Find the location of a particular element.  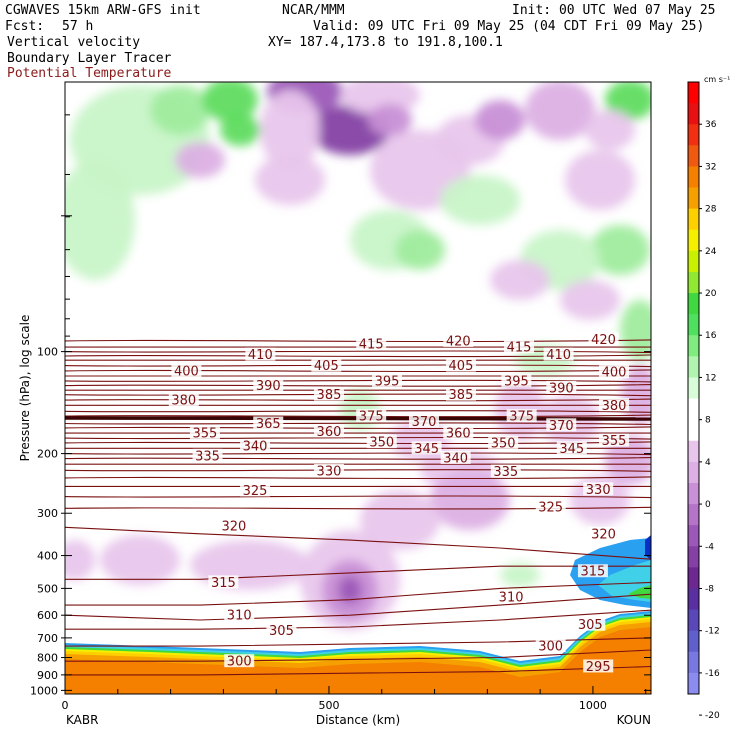

x-tick-label: 0 is located at coordinates (65, 705).